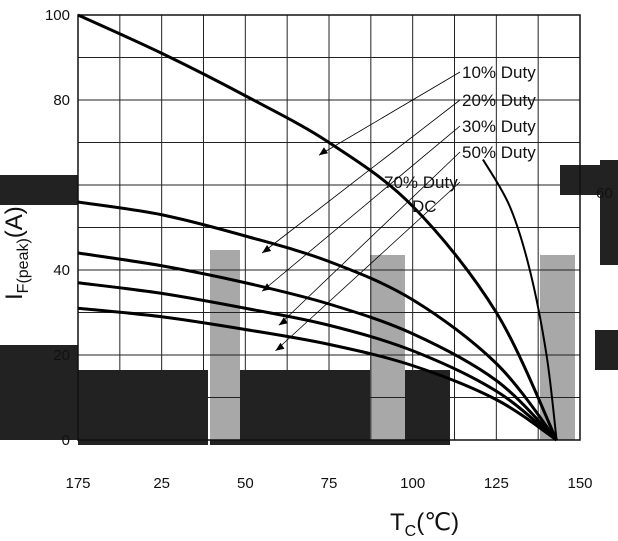 This screenshot has height=541, width=618. I want to click on x-tick-label: 75, so click(329, 483).